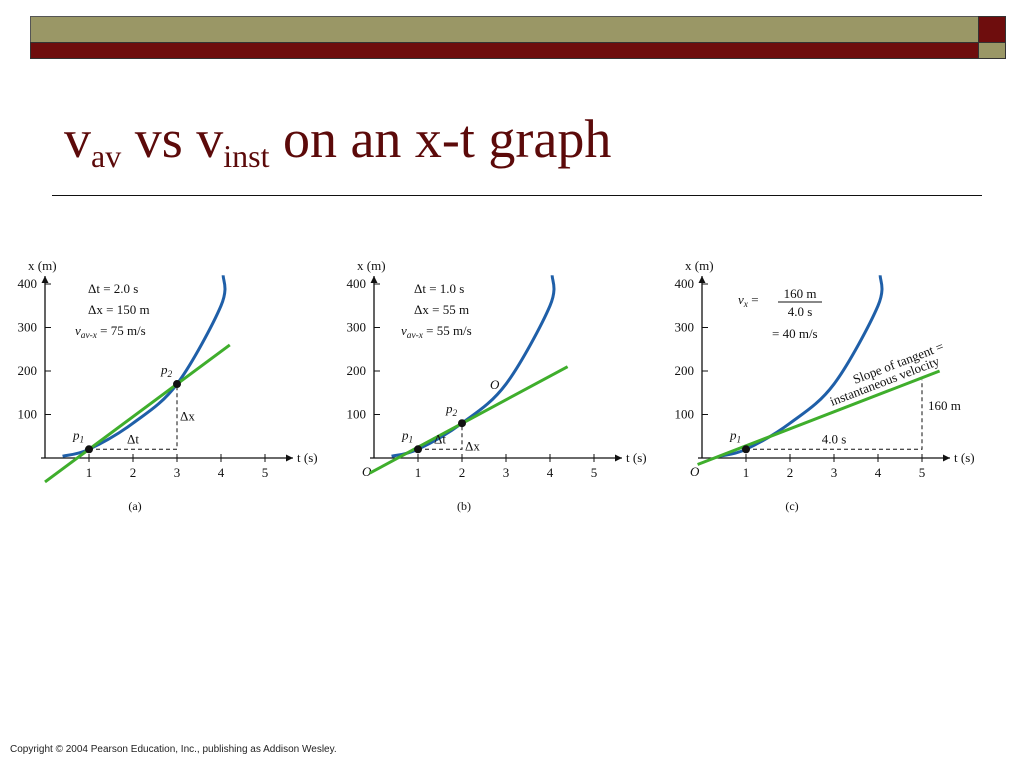 The image size is (1024, 768). What do you see at coordinates (172, 139) in the screenshot?
I see `title-part: vs v` at bounding box center [172, 139].